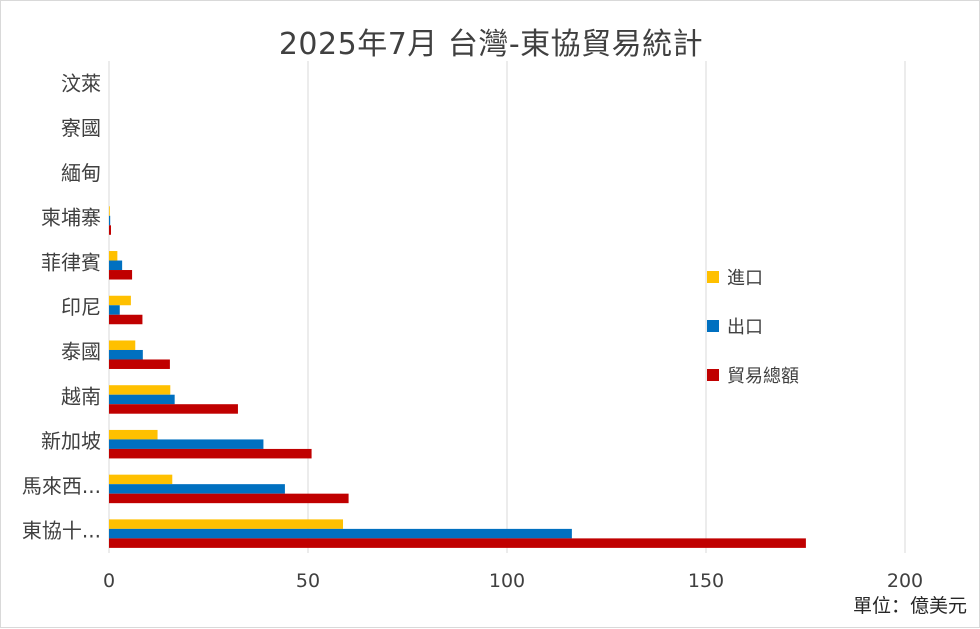  I want to click on category-label: 寮國, so click(81, 128).